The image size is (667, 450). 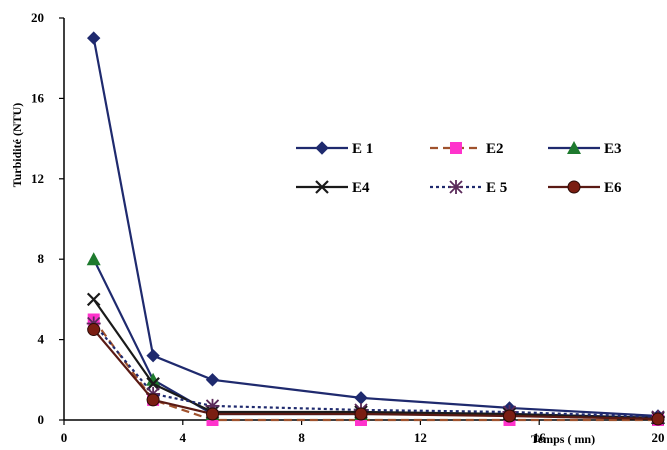 What do you see at coordinates (467, 149) in the screenshot?
I see `legend-item: E2` at bounding box center [467, 149].